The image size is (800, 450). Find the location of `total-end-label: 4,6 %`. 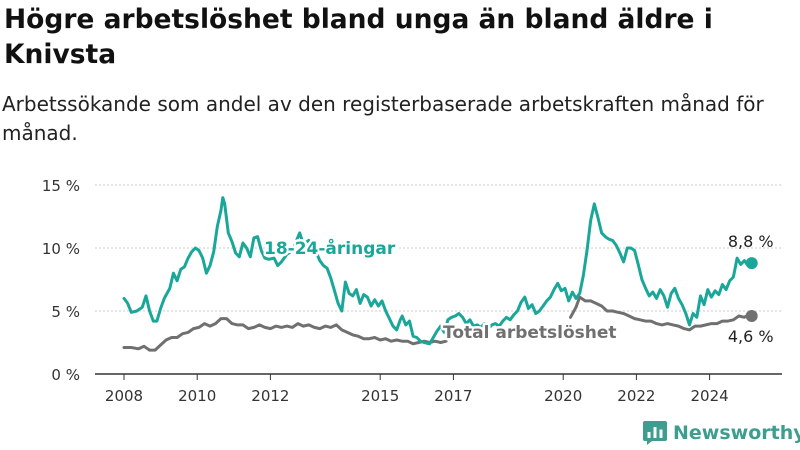

total-end-label: 4,6 % is located at coordinates (751, 336).